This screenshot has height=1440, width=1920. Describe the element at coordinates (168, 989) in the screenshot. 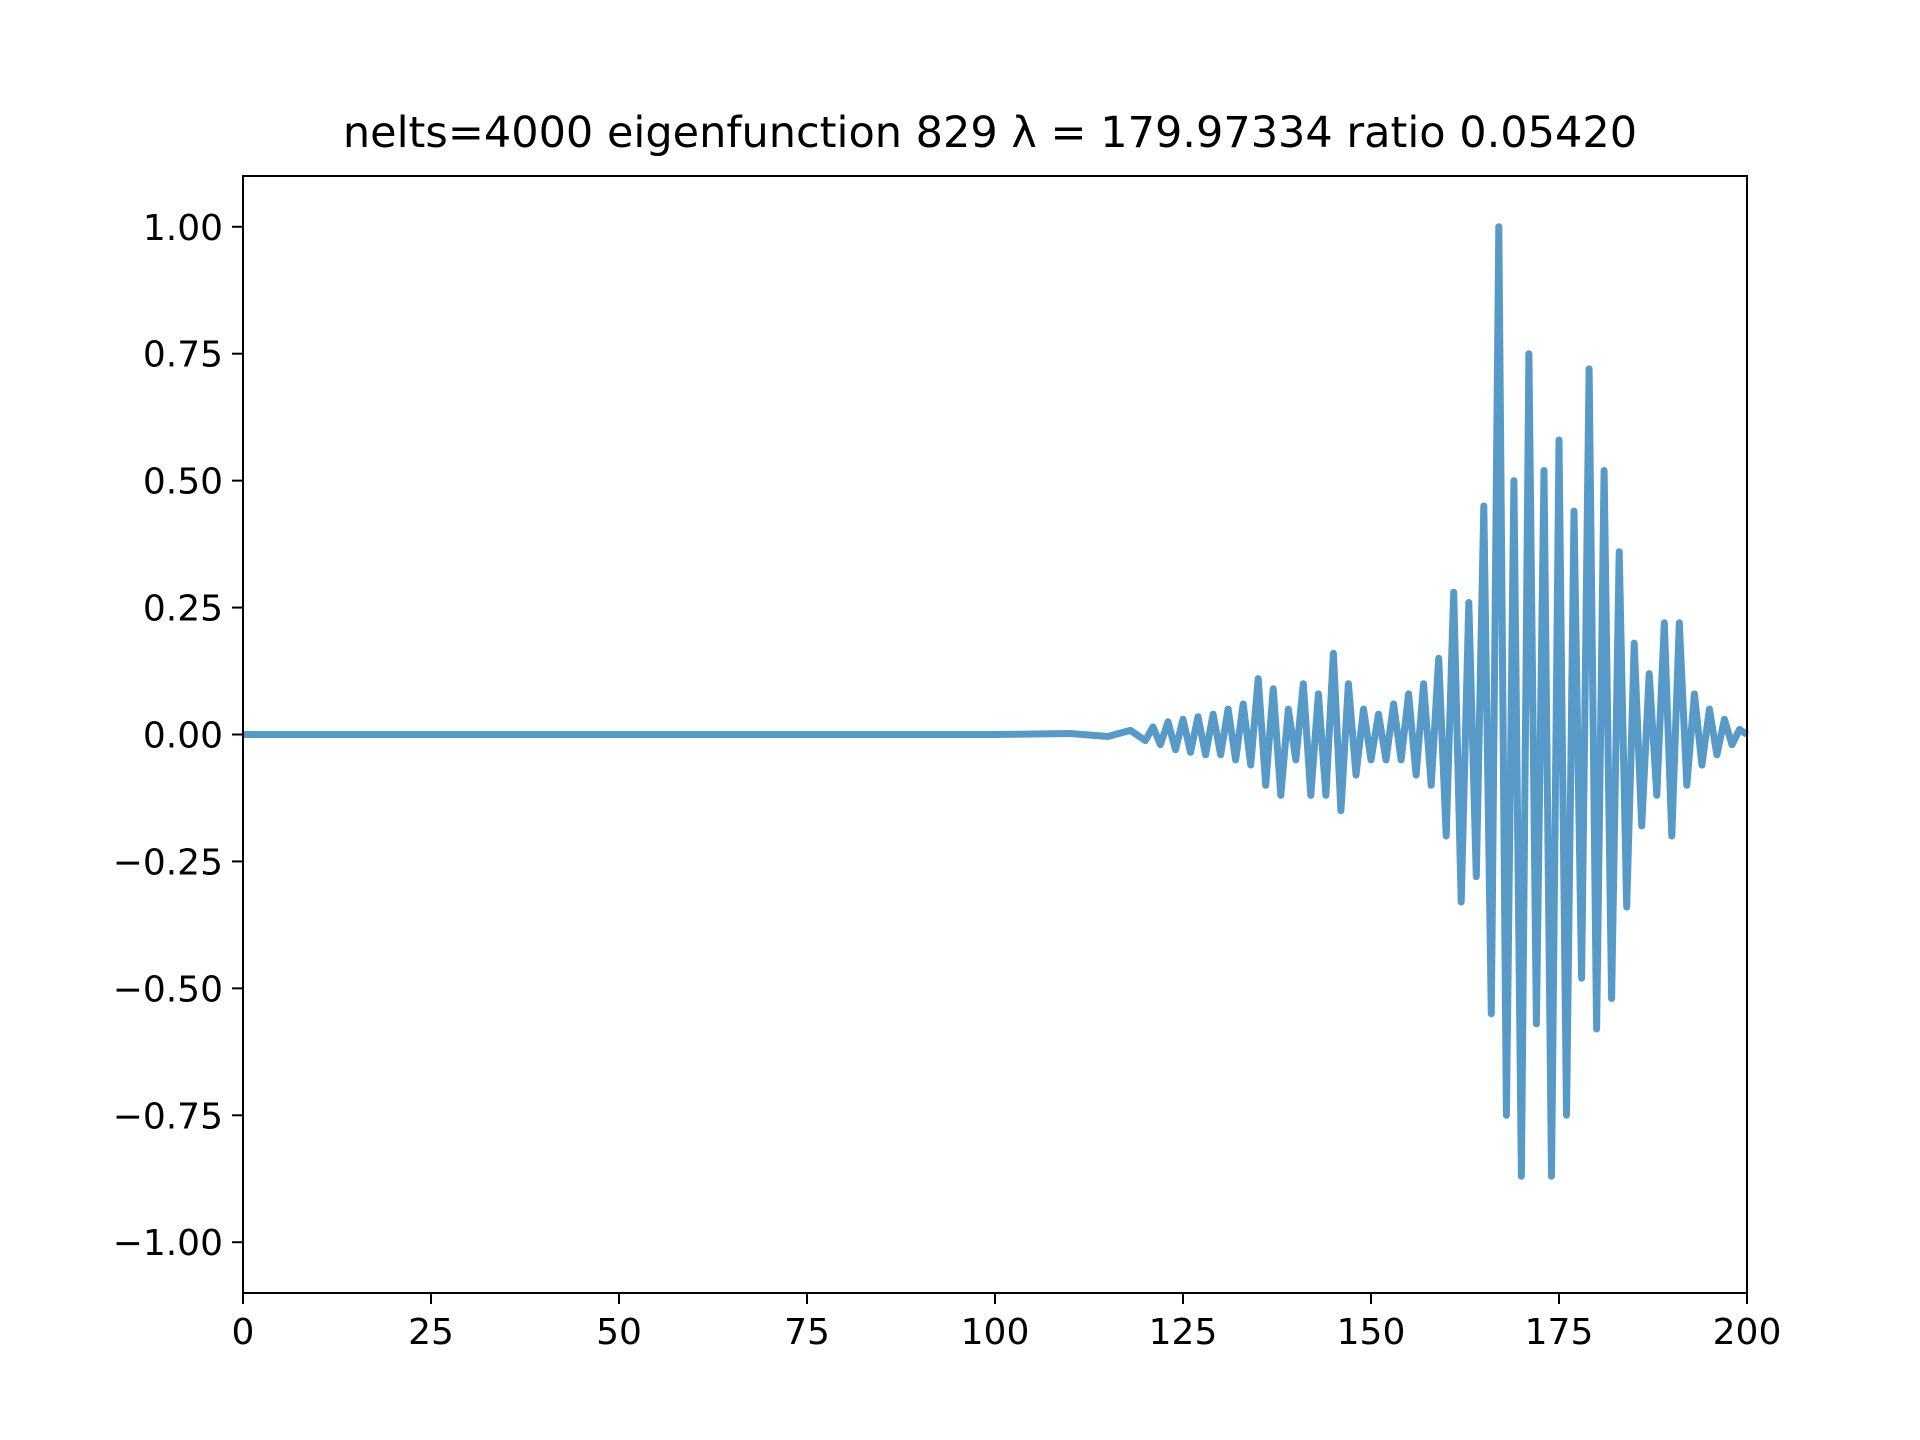

I see `y-tick-label: −0.50` at that location.